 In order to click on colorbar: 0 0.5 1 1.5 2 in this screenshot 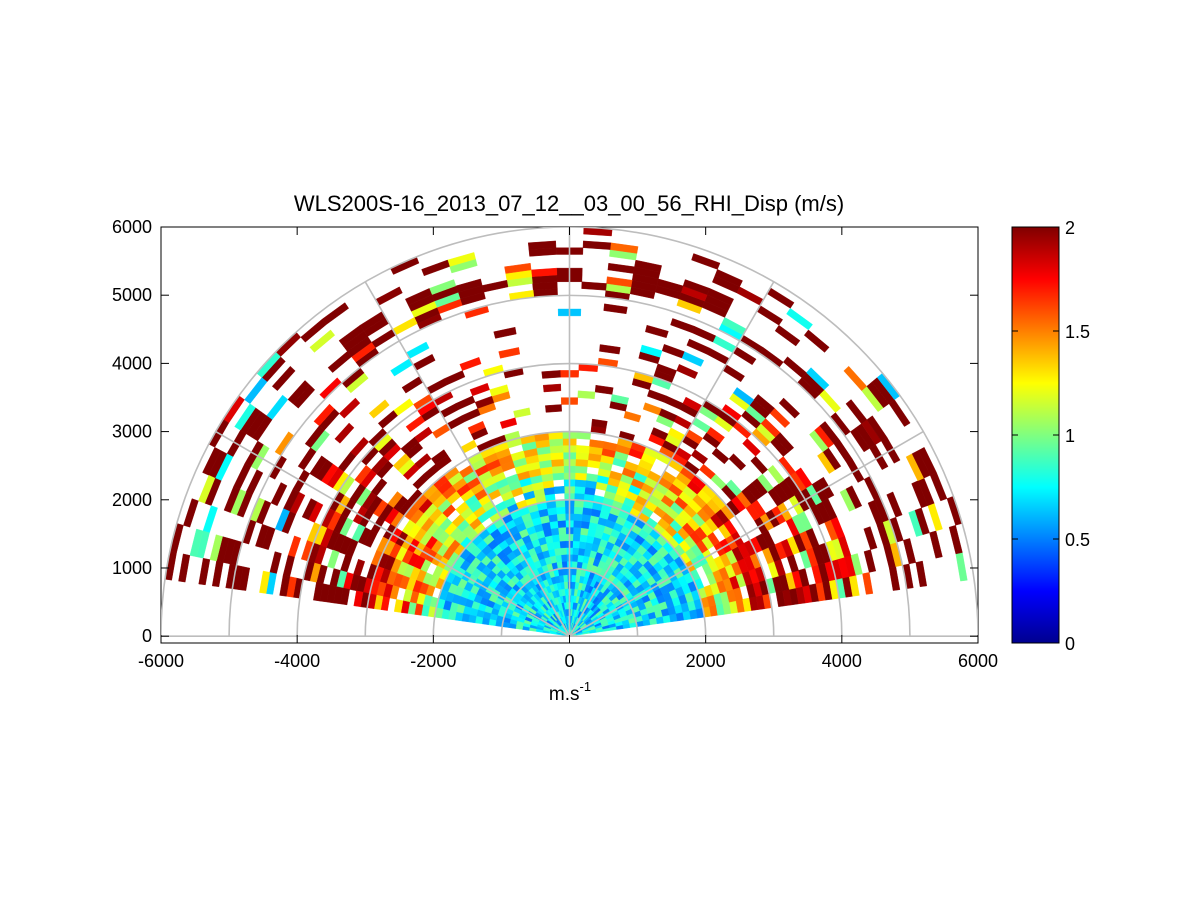, I will do `click(1050, 436)`.